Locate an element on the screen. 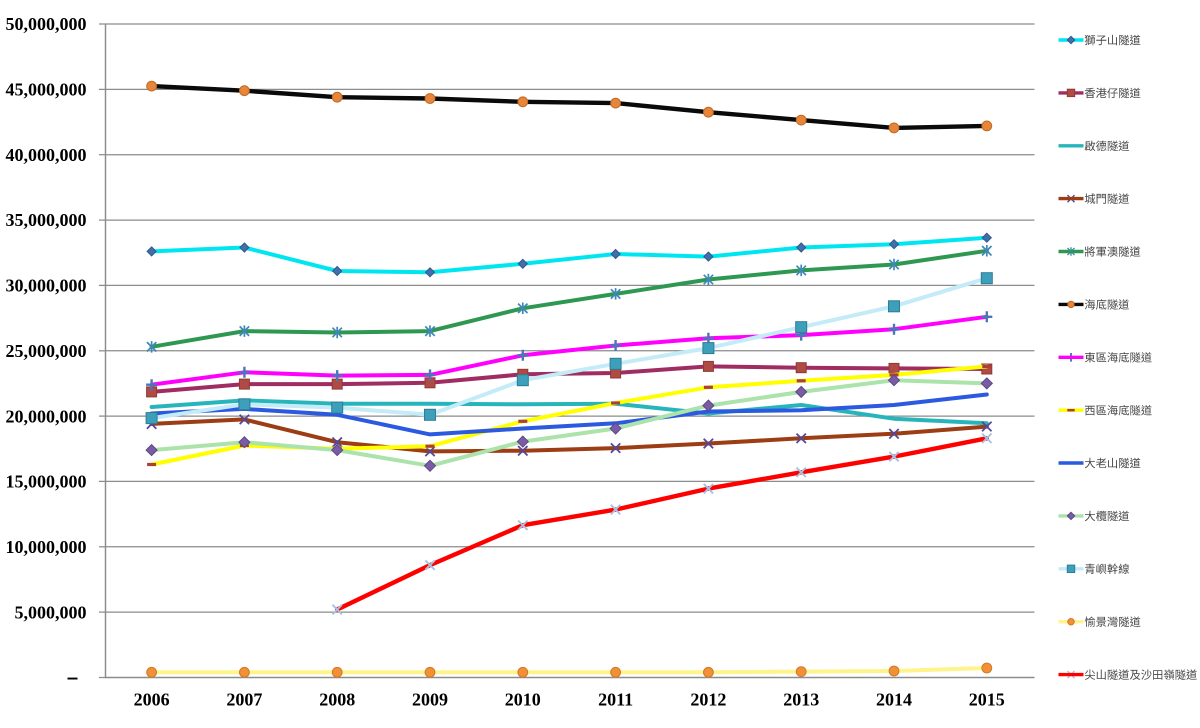 The image size is (1200, 728). svg-text: 2014 is located at coordinates (894, 699).